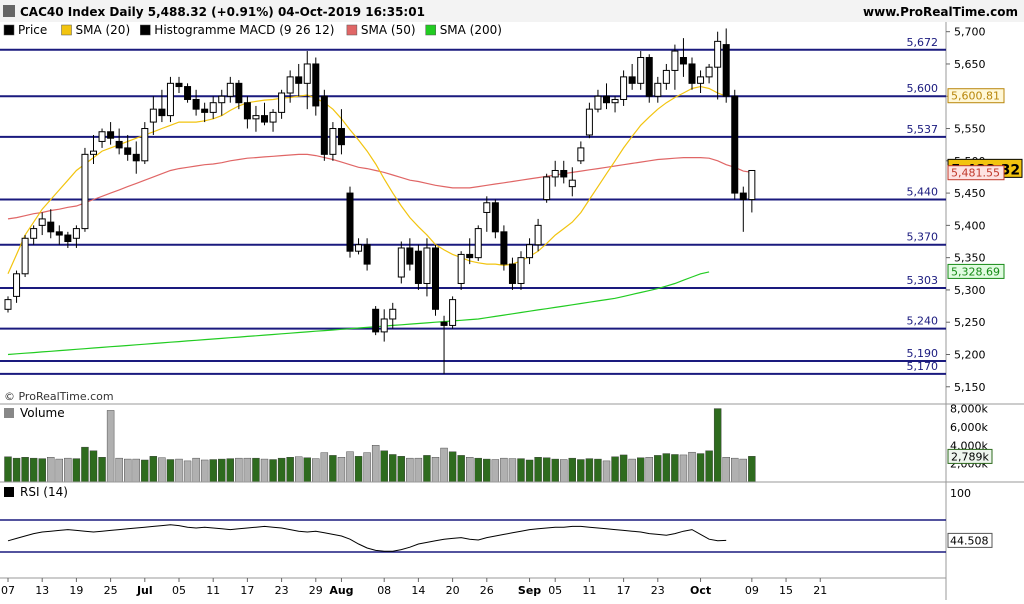 The height and width of the screenshot is (604, 1024). Describe the element at coordinates (970, 456) in the screenshot. I see `volume-badge-label: 2,789k` at that location.